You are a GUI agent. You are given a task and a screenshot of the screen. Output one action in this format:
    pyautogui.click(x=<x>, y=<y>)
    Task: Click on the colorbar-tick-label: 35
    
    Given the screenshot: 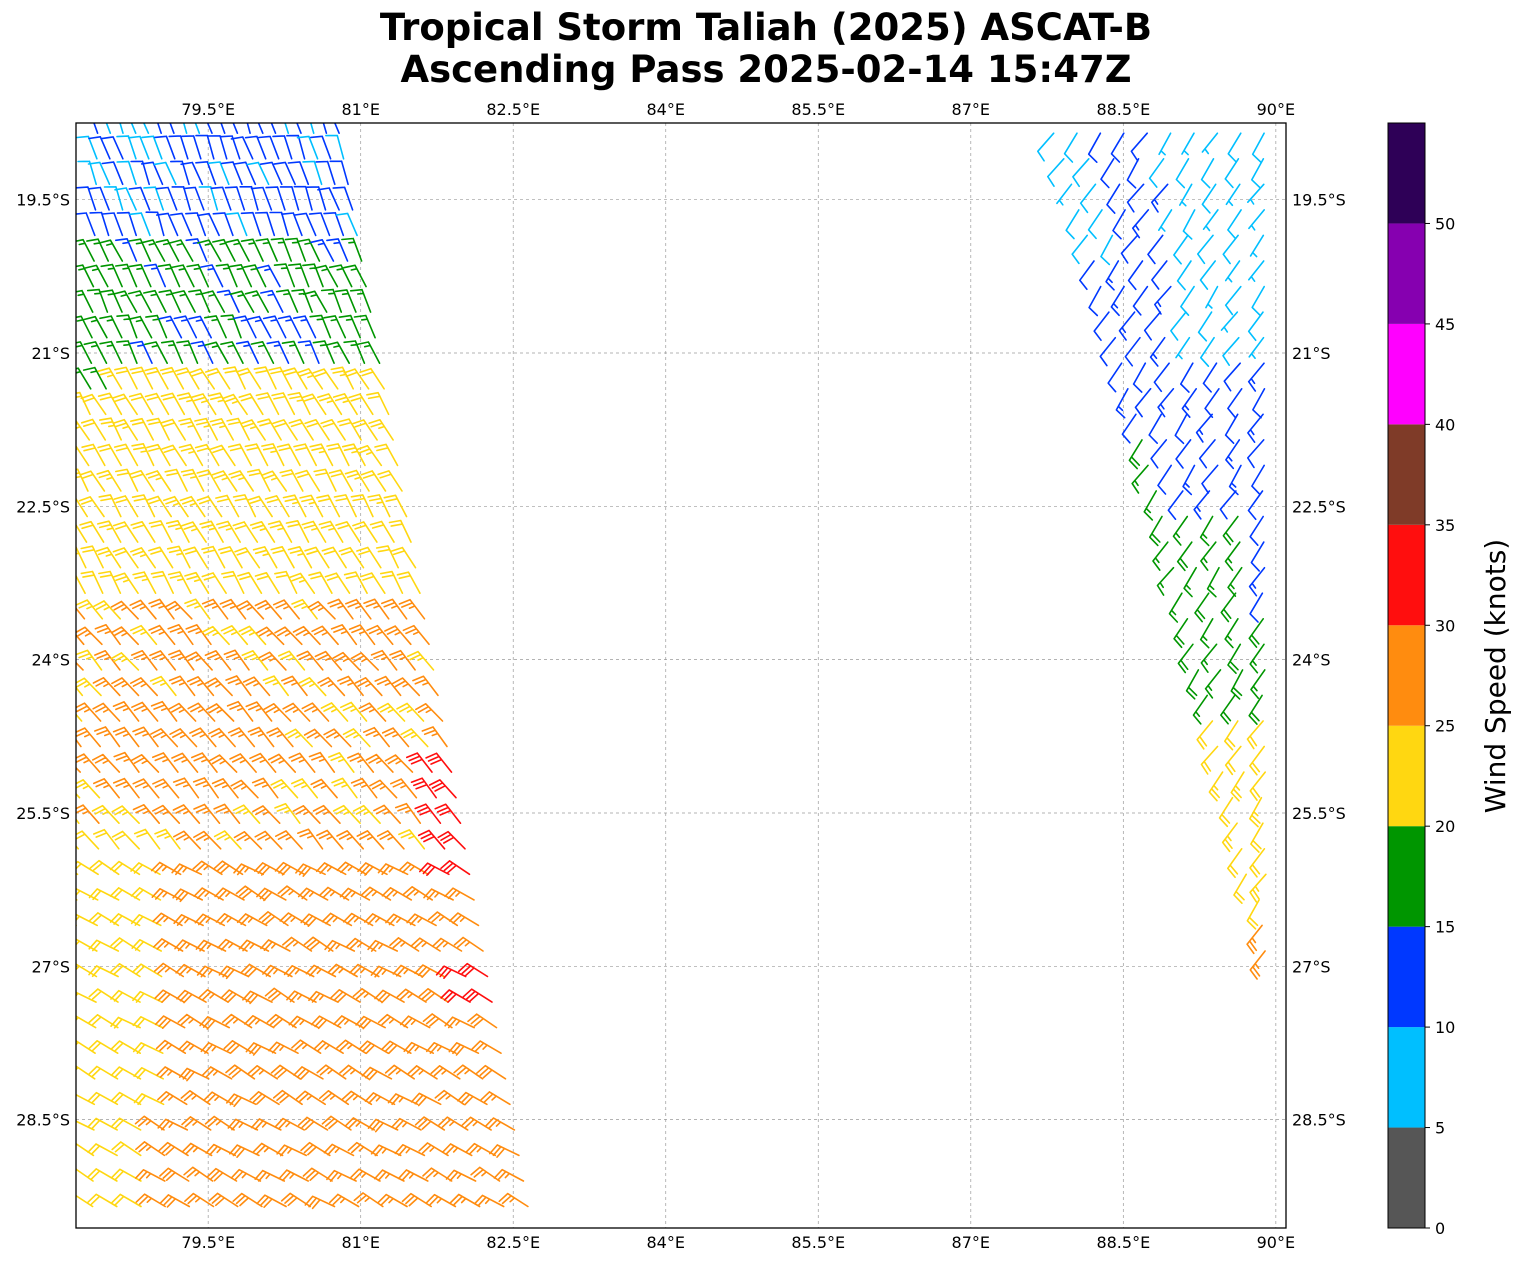 What is the action you would take?
    pyautogui.click(x=1445, y=525)
    